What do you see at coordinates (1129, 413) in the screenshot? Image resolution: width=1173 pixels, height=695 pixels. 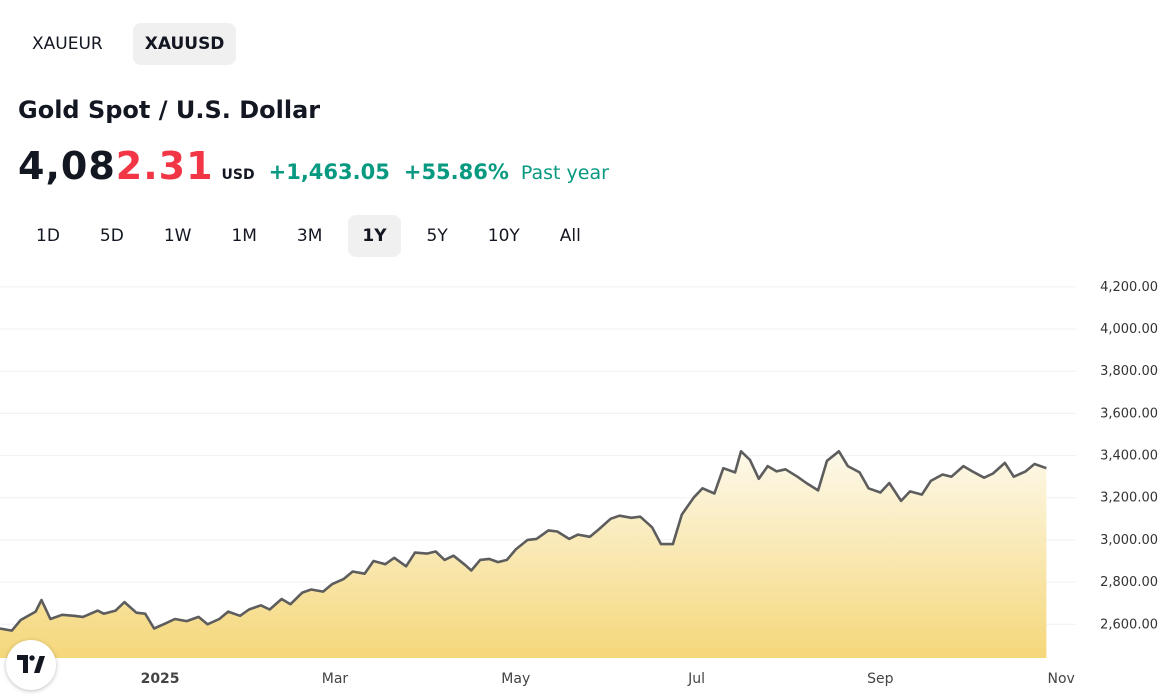 I see `y-tick-label: 3,600.00` at bounding box center [1129, 413].